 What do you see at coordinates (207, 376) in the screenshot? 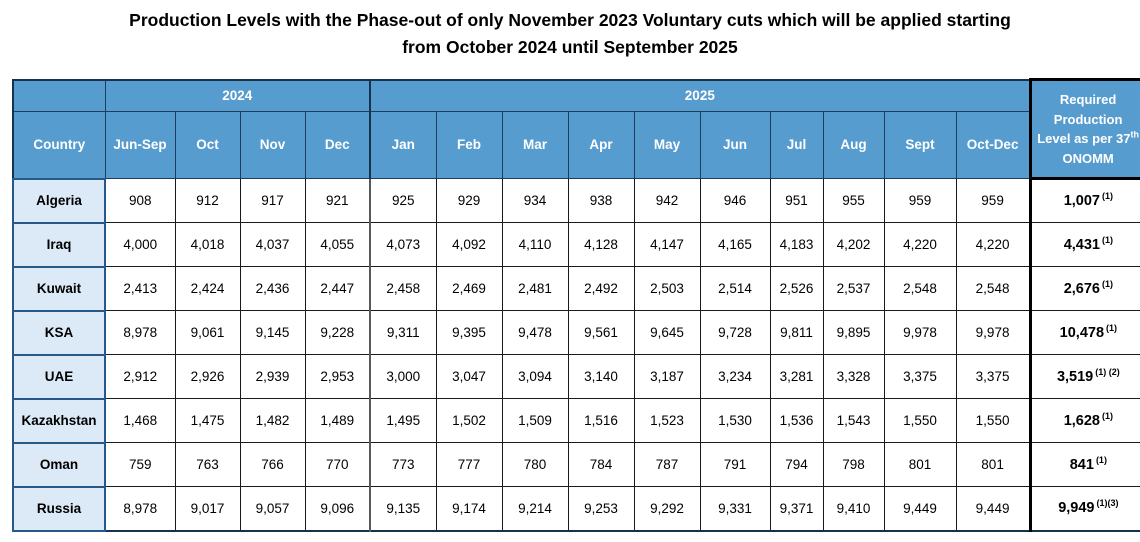
I see `value-cell: 2,926` at bounding box center [207, 376].